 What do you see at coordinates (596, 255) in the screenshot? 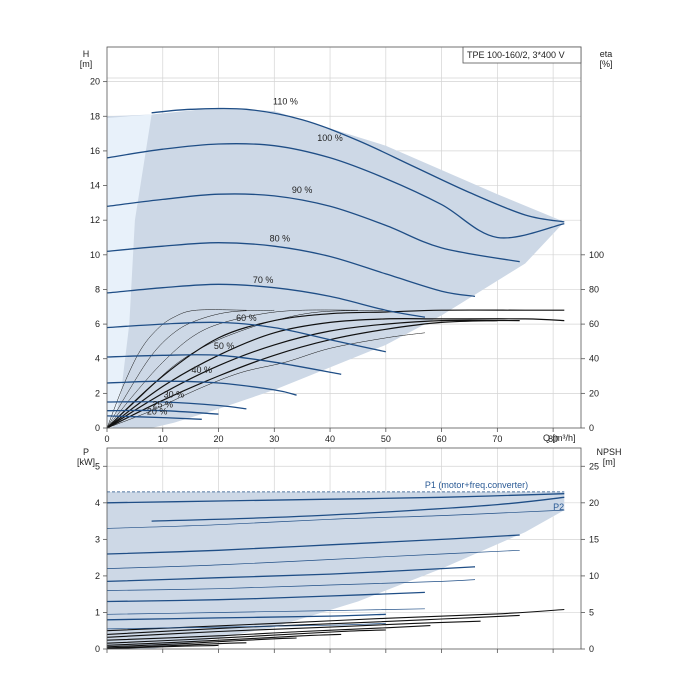
I see `y2-tick-label: 100` at bounding box center [596, 255].